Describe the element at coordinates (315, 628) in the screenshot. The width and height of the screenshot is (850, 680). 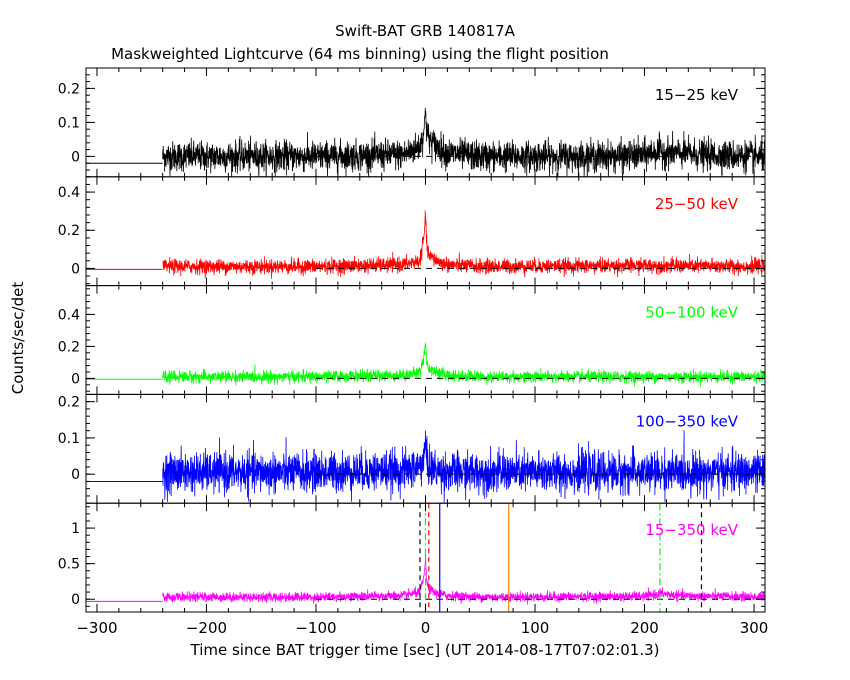
I see `x-tick-label: −100` at that location.